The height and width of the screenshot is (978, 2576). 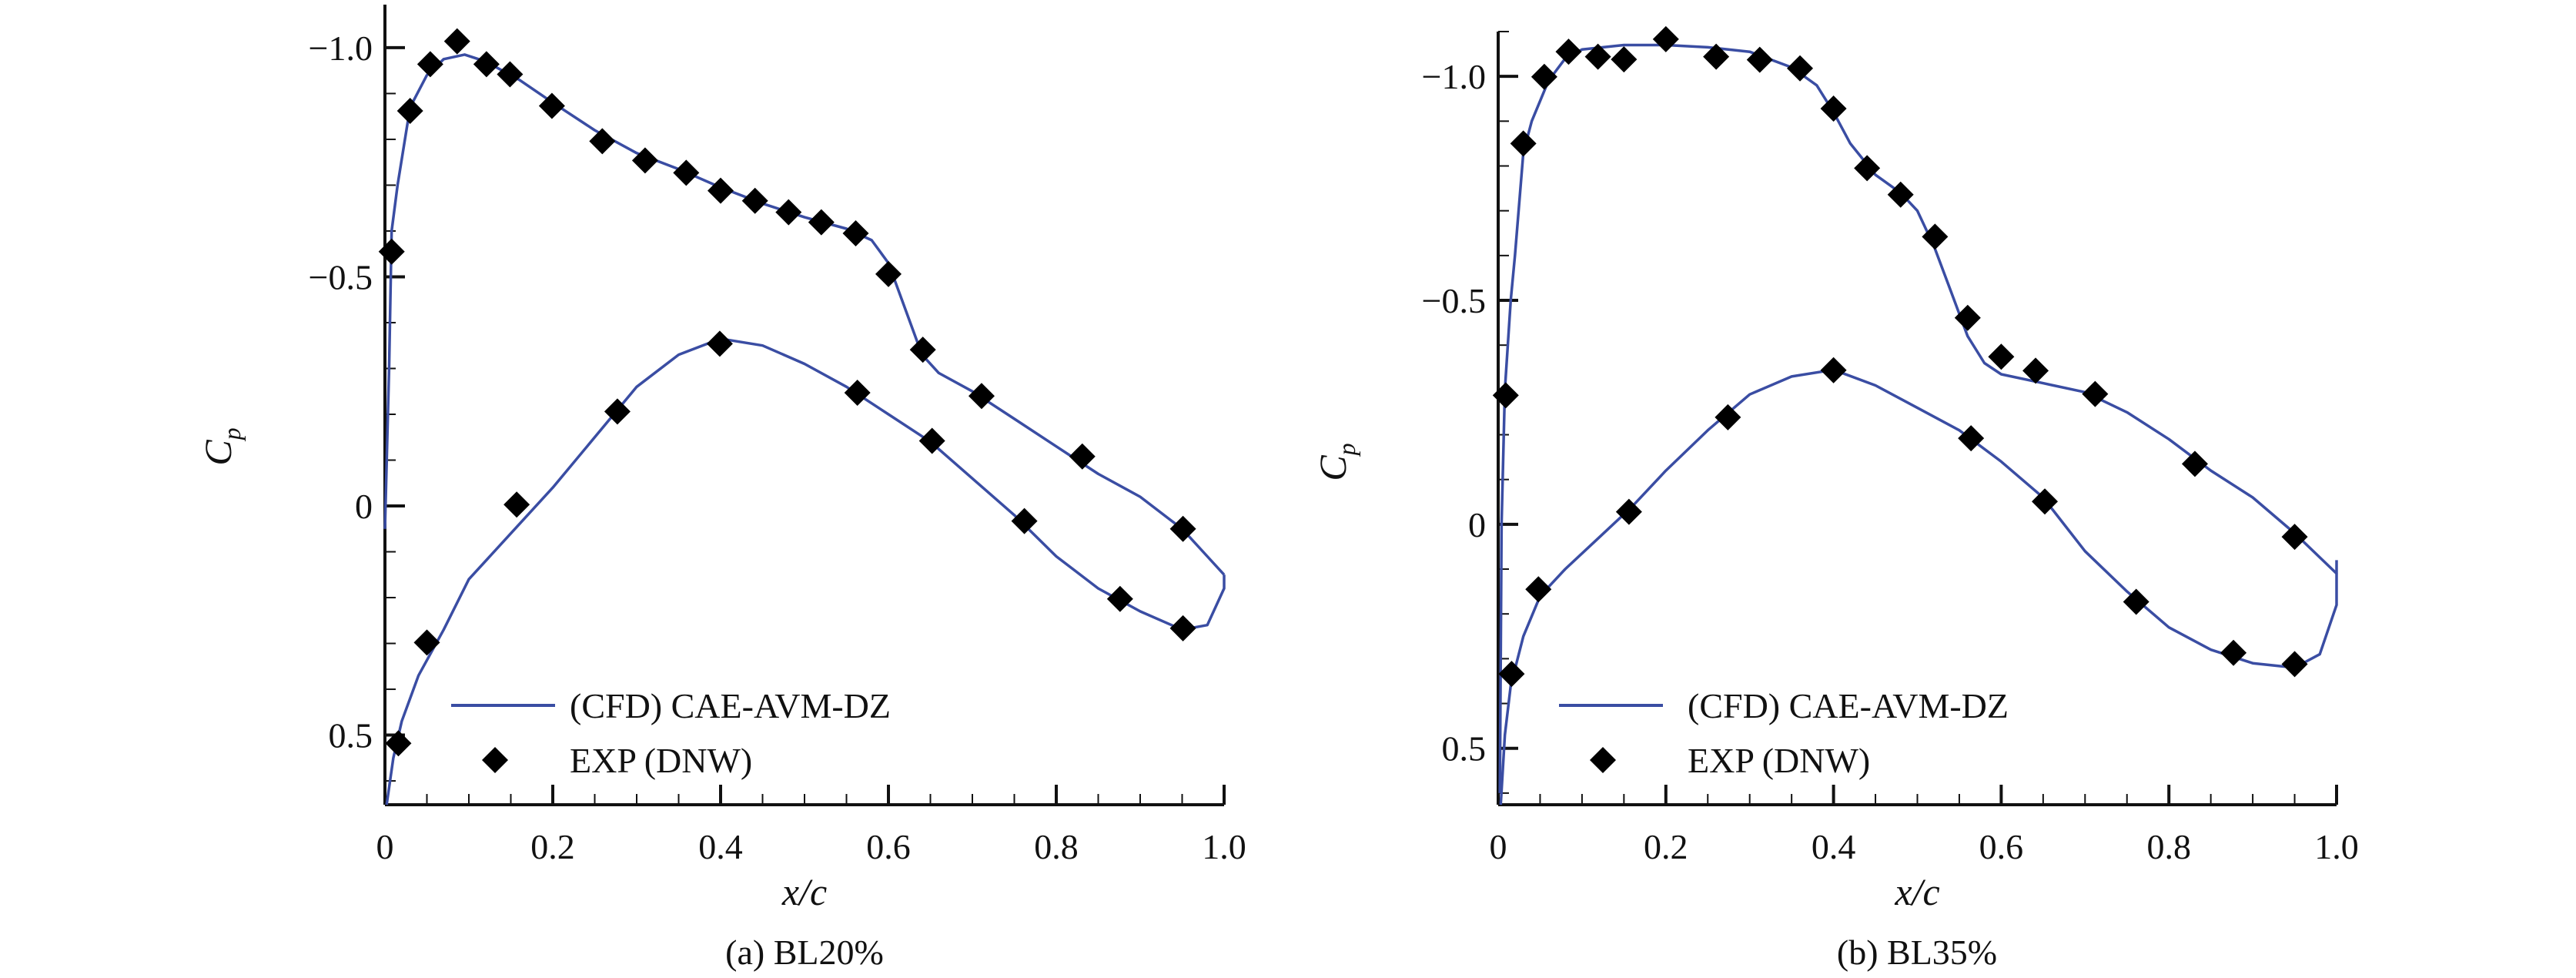 I want to click on chart-caption: (a) BL20%, so click(x=805, y=952).